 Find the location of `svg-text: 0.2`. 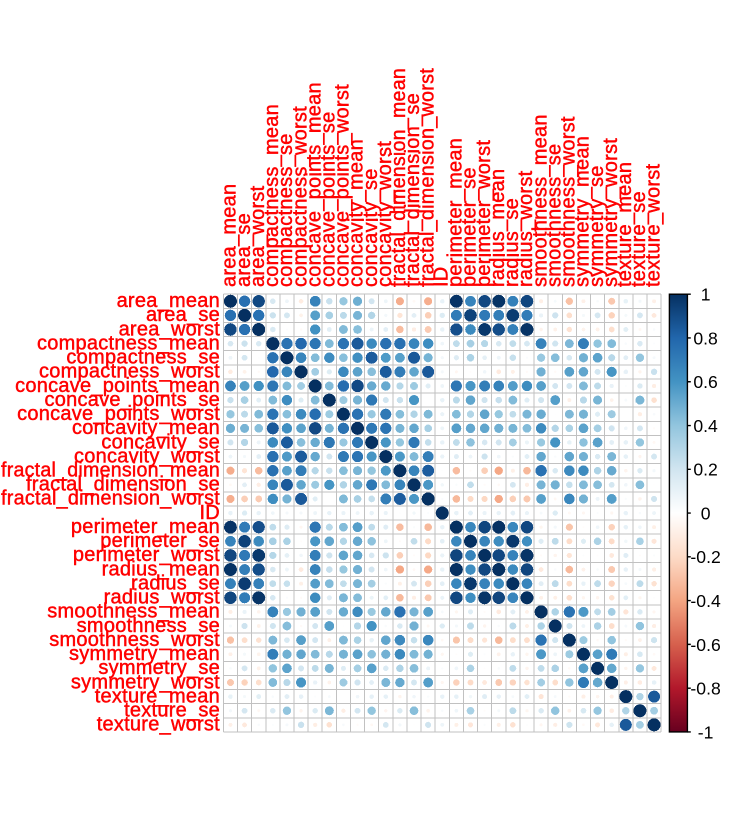

svg-text: 0.2 is located at coordinates (705, 470).